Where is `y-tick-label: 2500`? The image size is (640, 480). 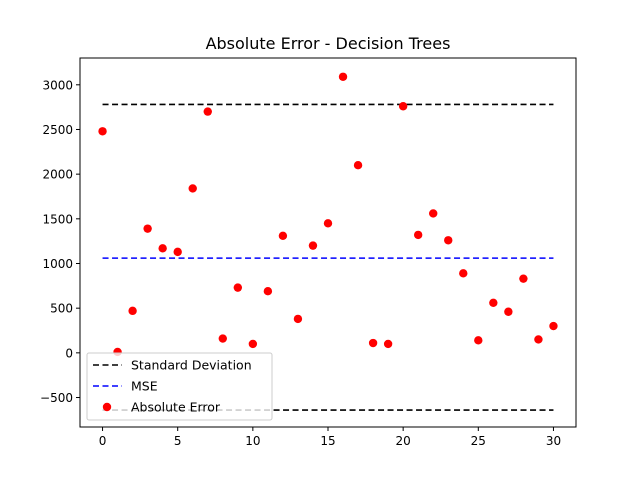 y-tick-label: 2500 is located at coordinates (57, 130).